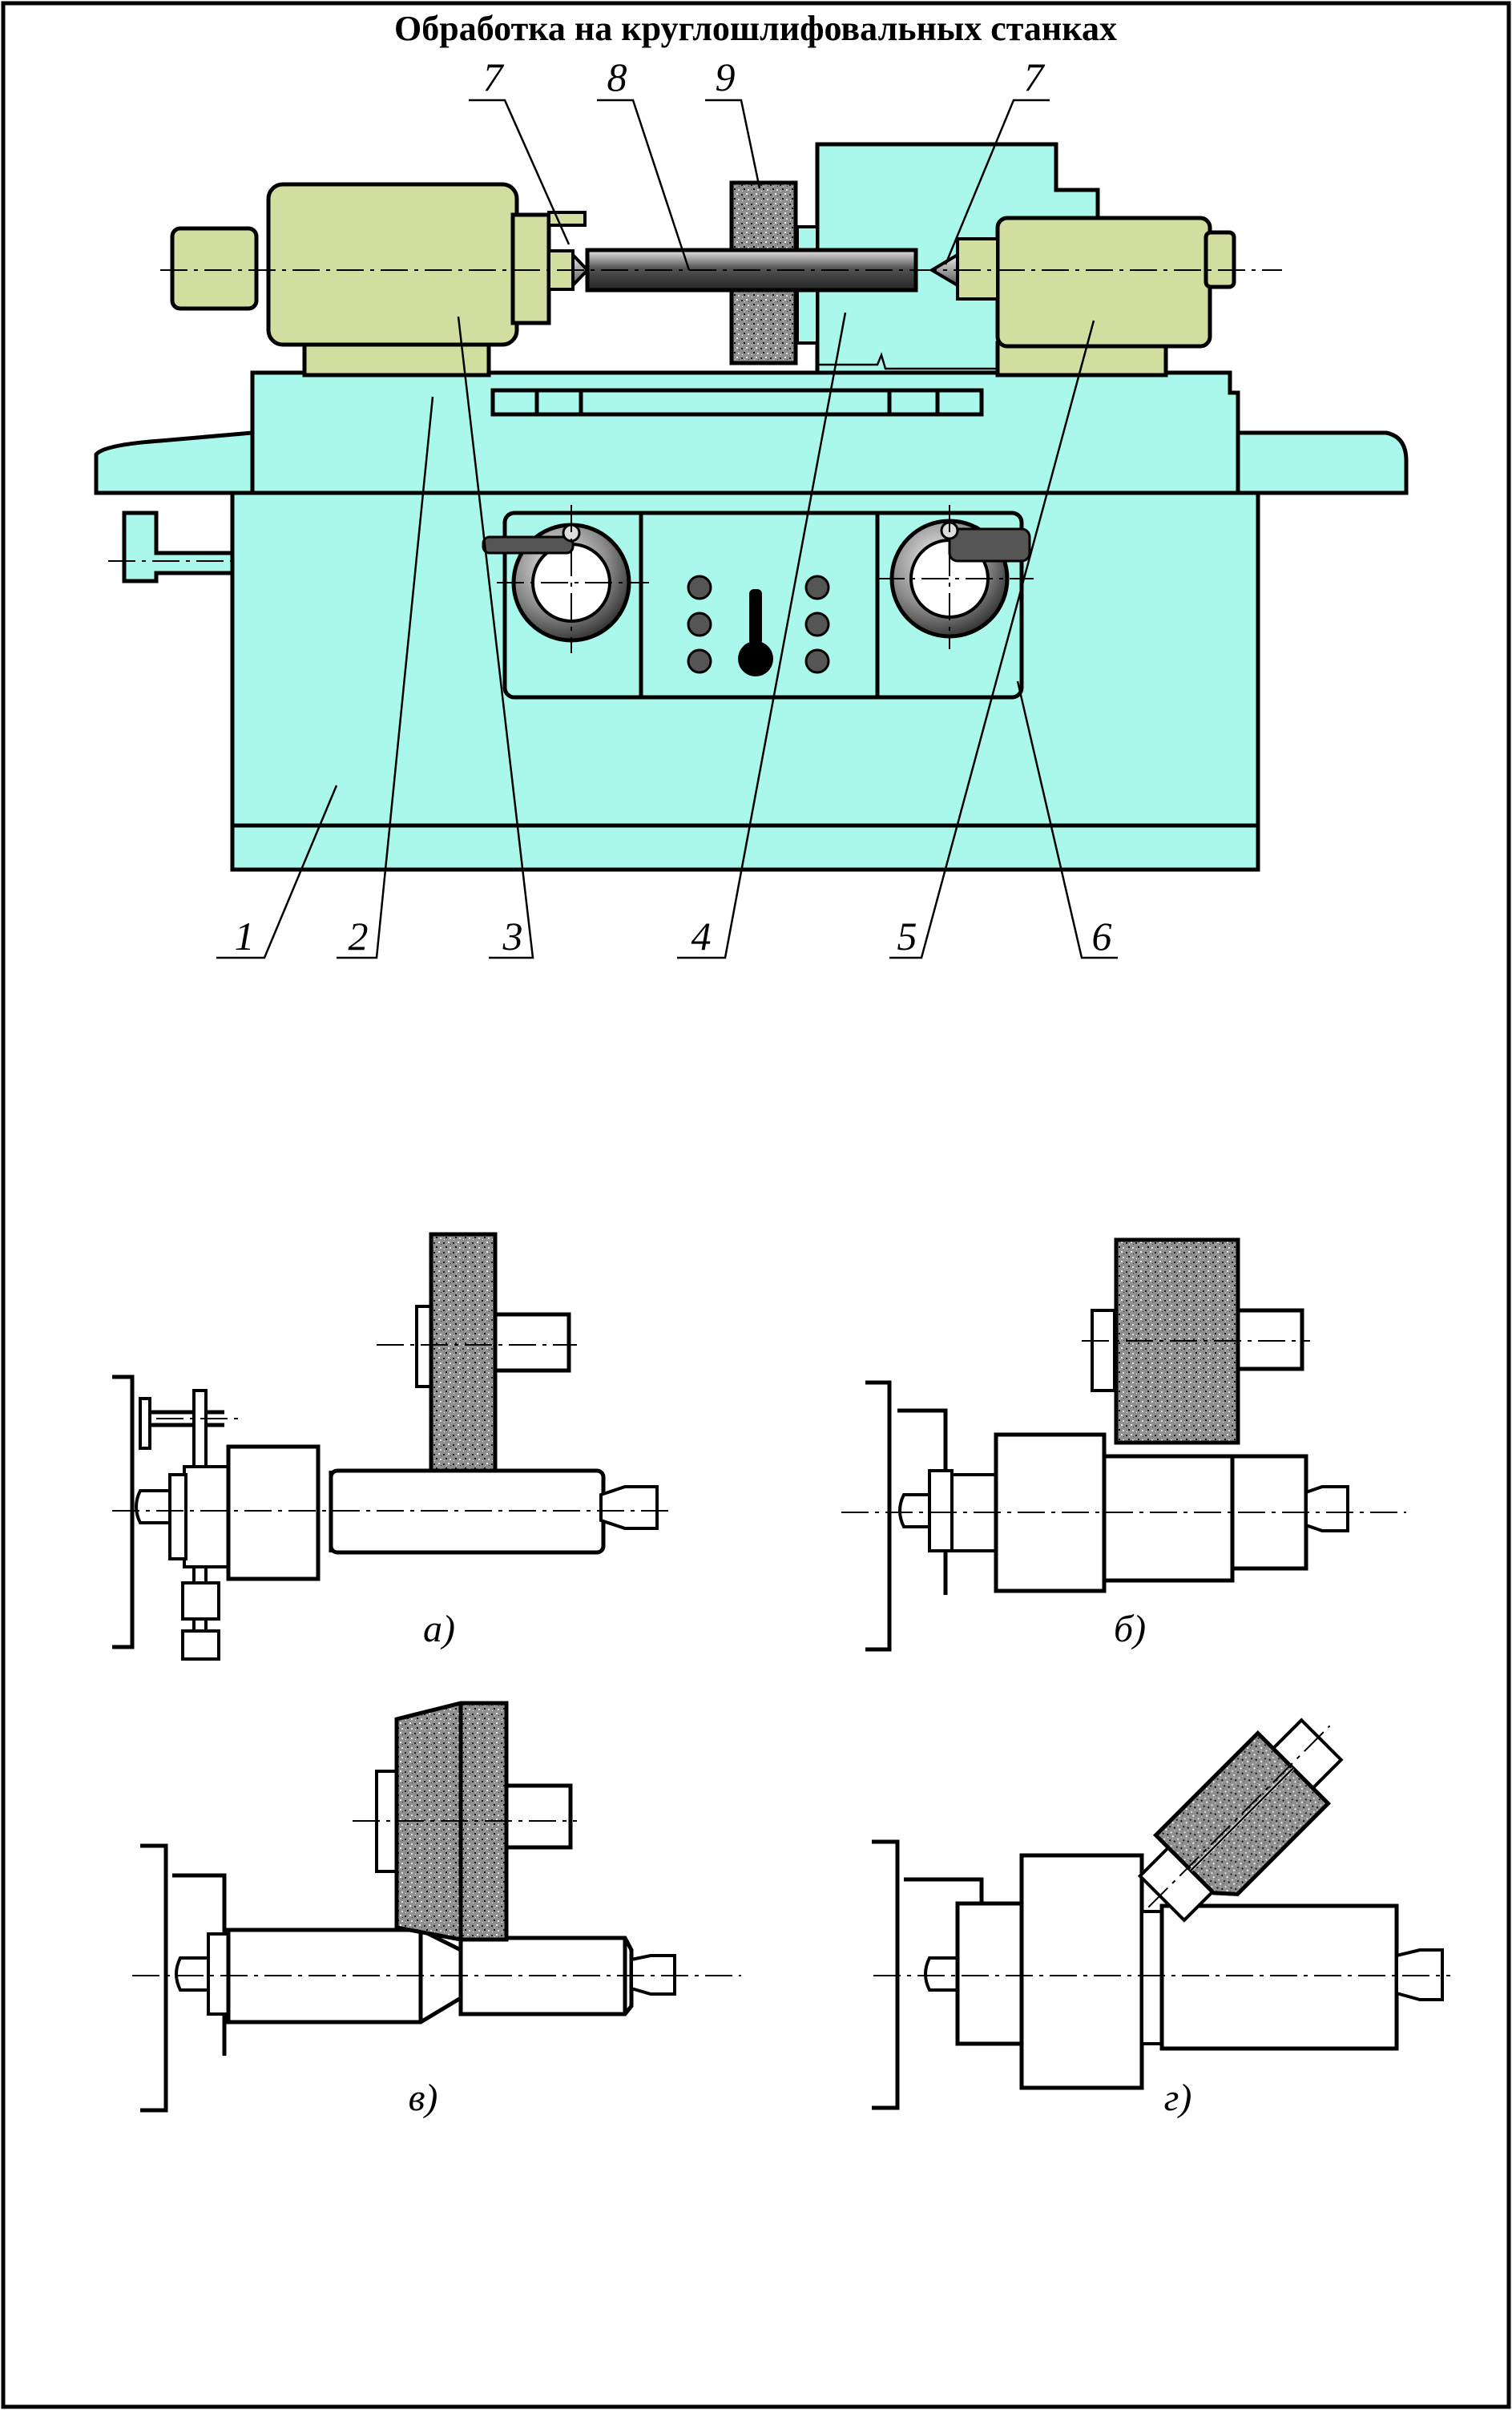  What do you see at coordinates (1035, 76) in the screenshot?
I see `callout-7-right: 7` at bounding box center [1035, 76].